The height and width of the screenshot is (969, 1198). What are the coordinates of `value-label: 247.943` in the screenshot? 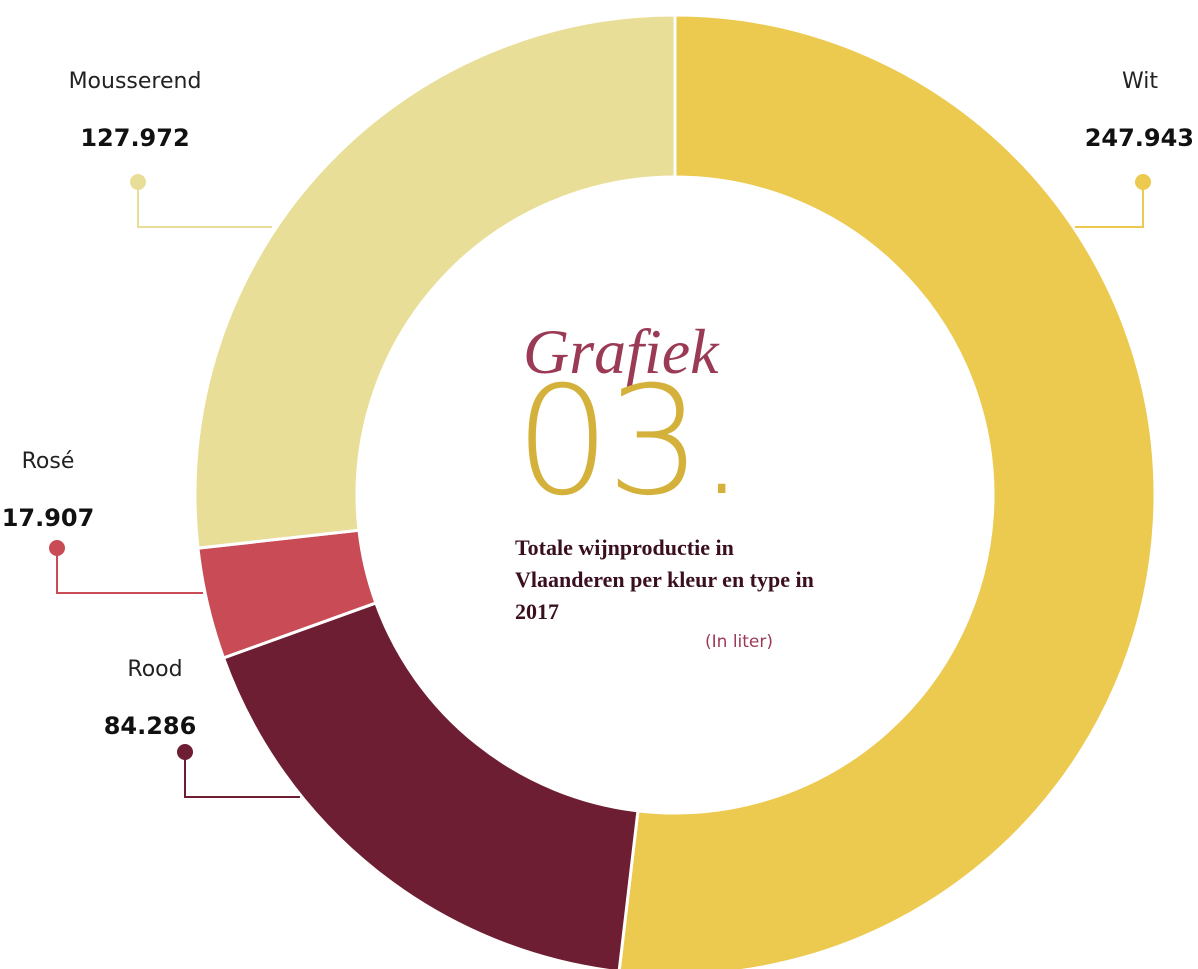 It's located at (1139, 138).